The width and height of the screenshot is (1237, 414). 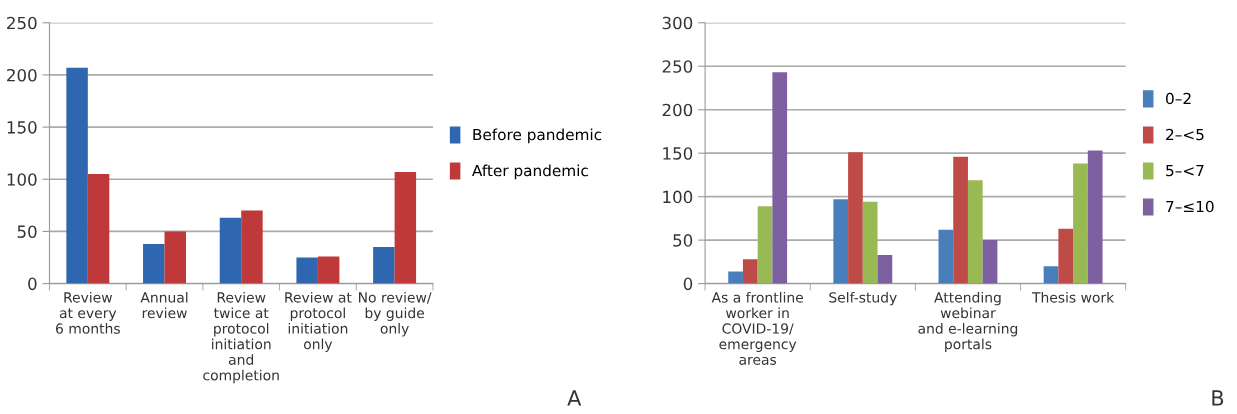 I want to click on text: A, so click(x=574, y=398).